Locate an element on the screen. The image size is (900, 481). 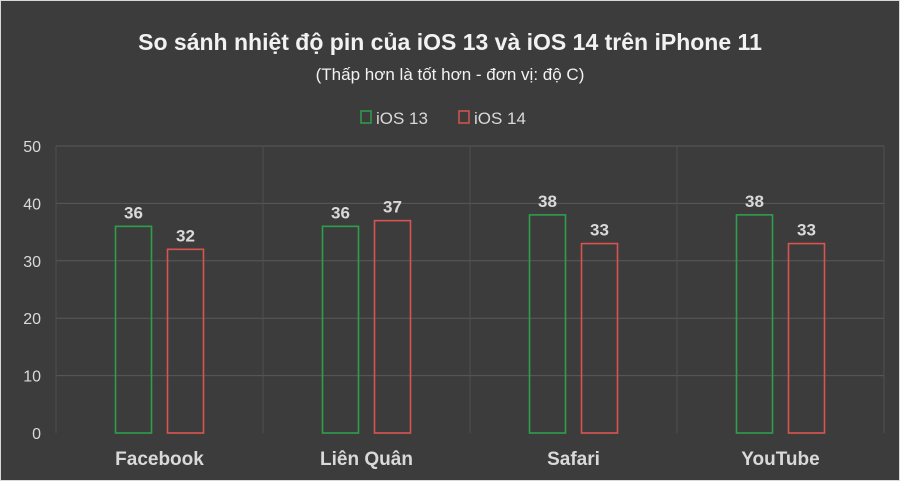
y-tick-label: 50 is located at coordinates (32, 147).